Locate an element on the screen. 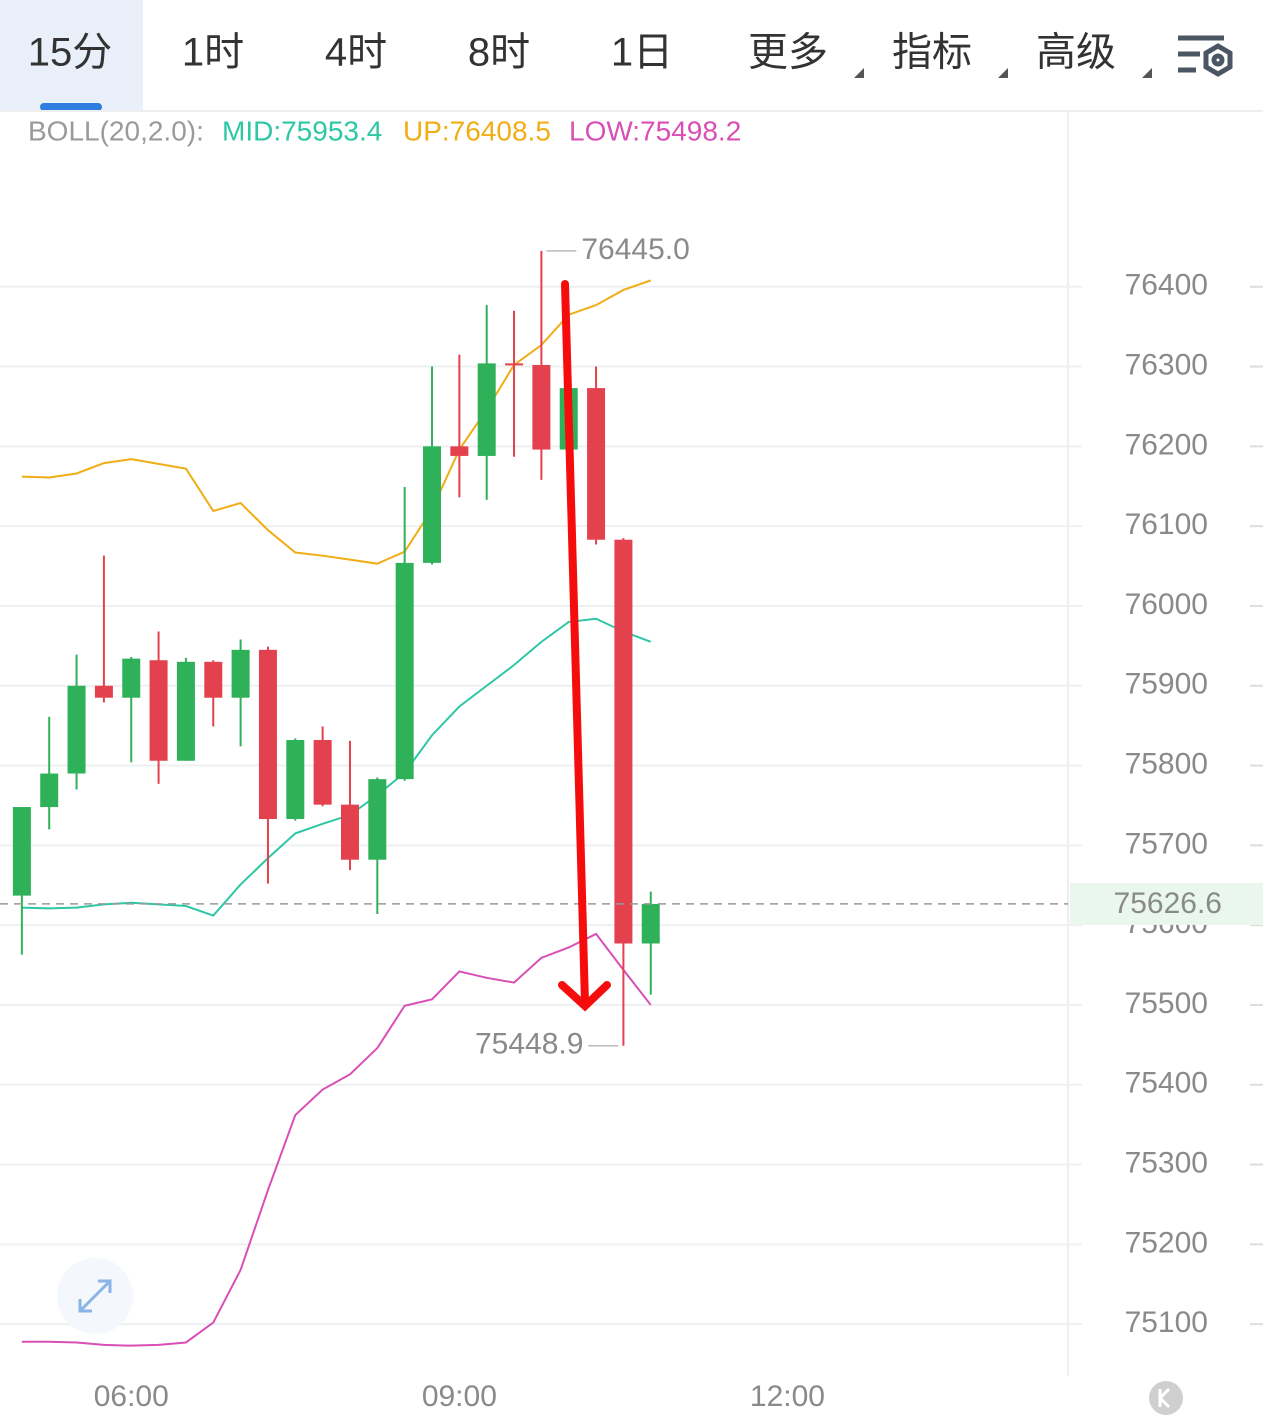 The image size is (1263, 1421). tab: 指标 is located at coordinates (932, 53).